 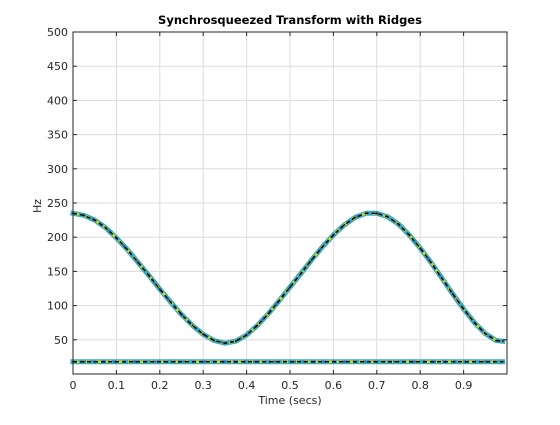 What do you see at coordinates (203, 385) in the screenshot?
I see `x-tick-label: 0.3` at bounding box center [203, 385].